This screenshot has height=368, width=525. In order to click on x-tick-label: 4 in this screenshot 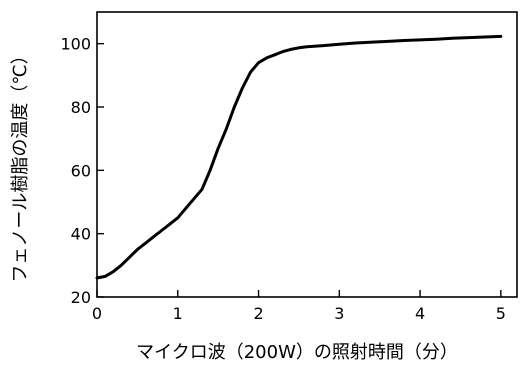, I will do `click(420, 313)`.